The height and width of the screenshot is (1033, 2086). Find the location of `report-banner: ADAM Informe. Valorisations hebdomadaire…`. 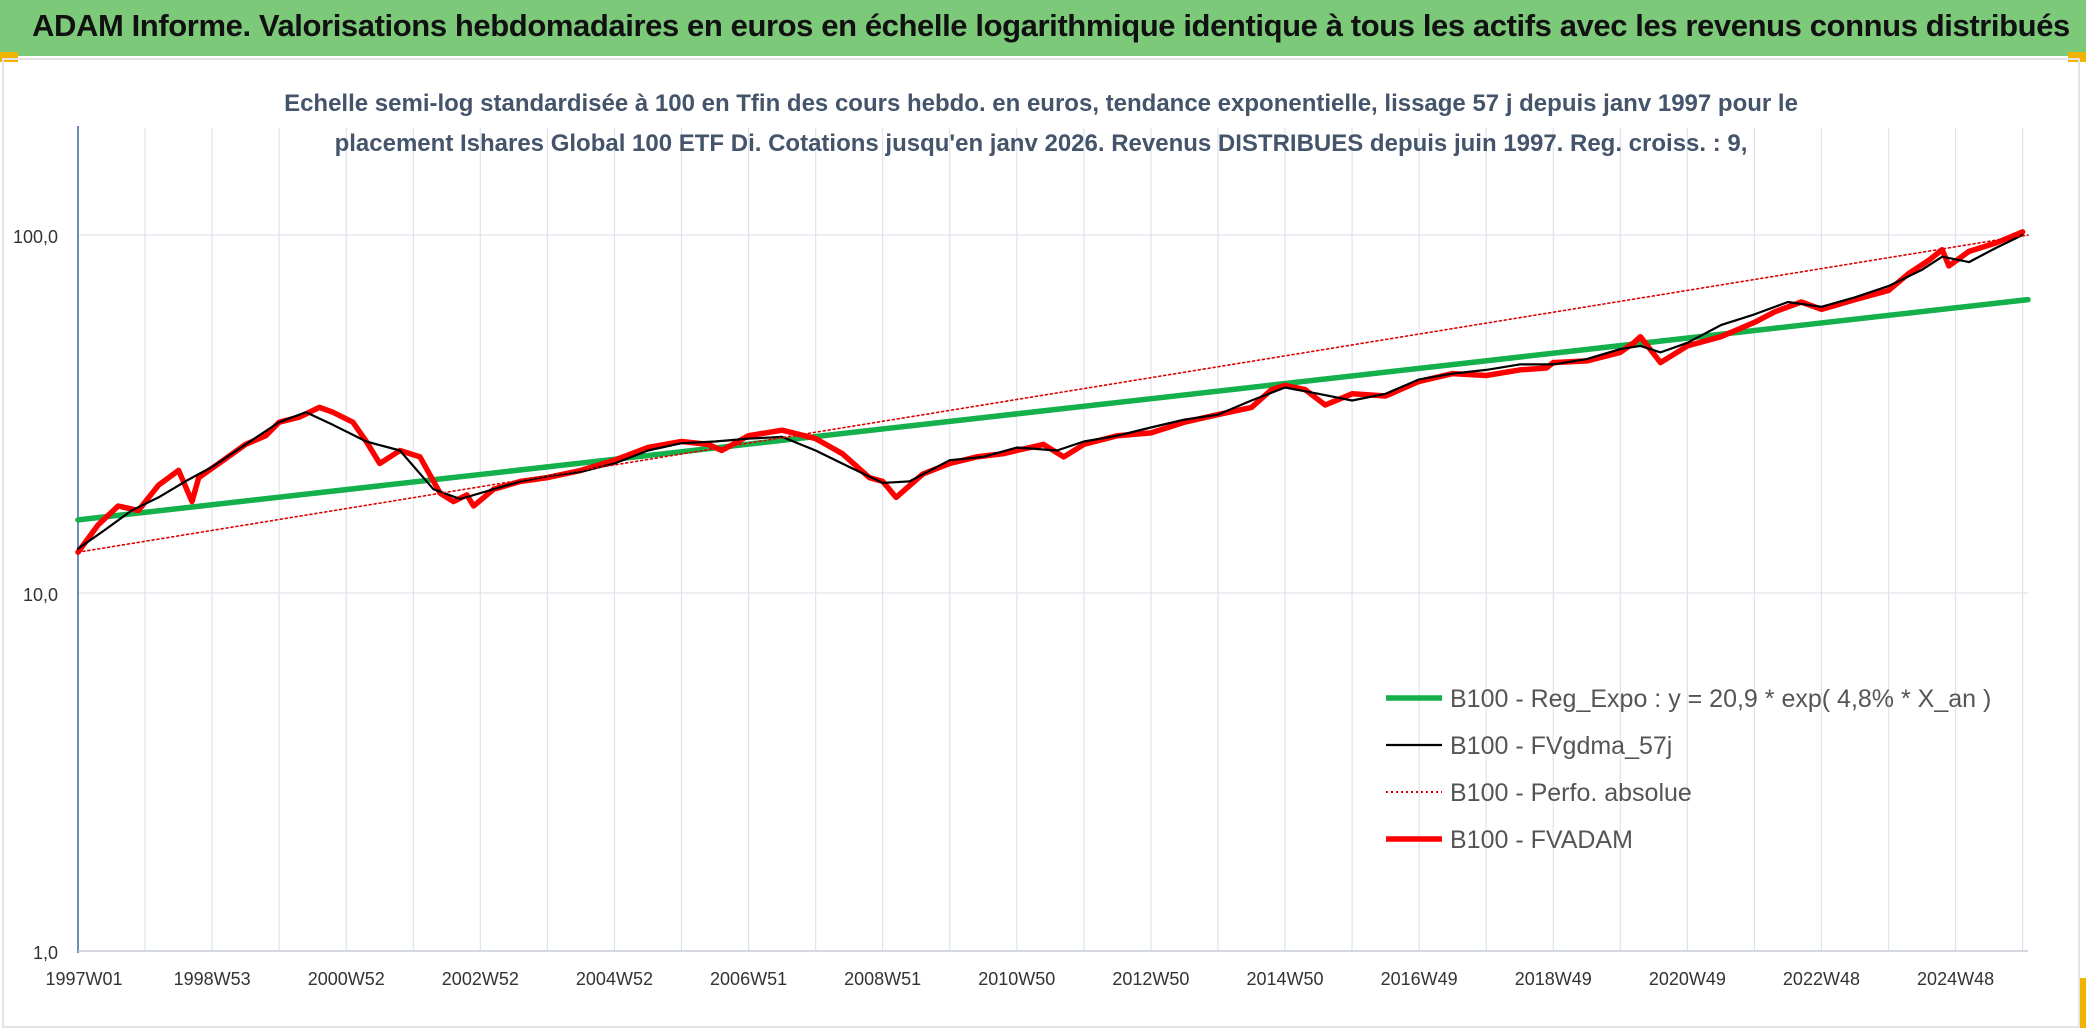

report-banner: ADAM Informe. Valorisations hebdomadaire… is located at coordinates (1043, 28).